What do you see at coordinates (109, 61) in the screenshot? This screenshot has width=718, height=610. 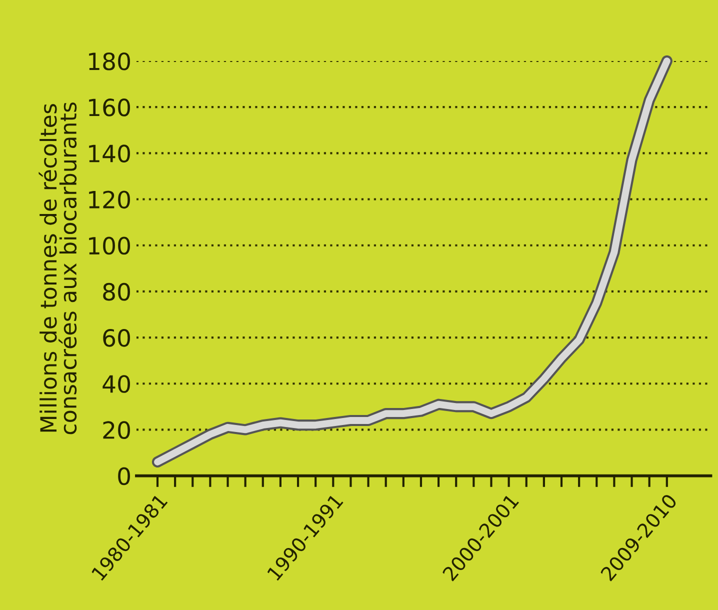 I see `y-tick-label: 180` at bounding box center [109, 61].